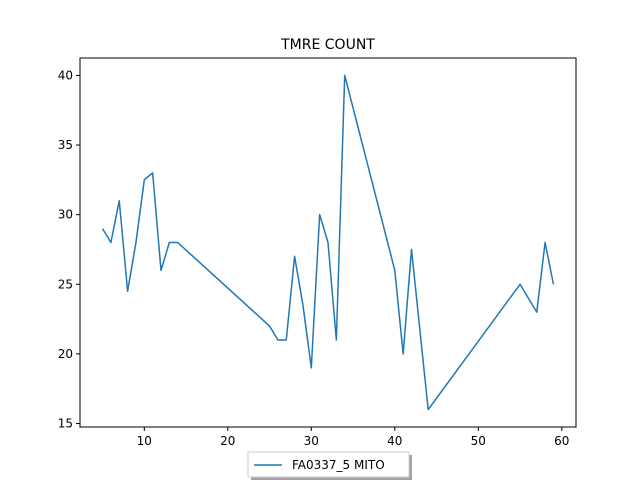 Image resolution: width=640 pixels, height=480 pixels. I want to click on y-axis: 15 20 25 30 35 40, so click(69, 249).